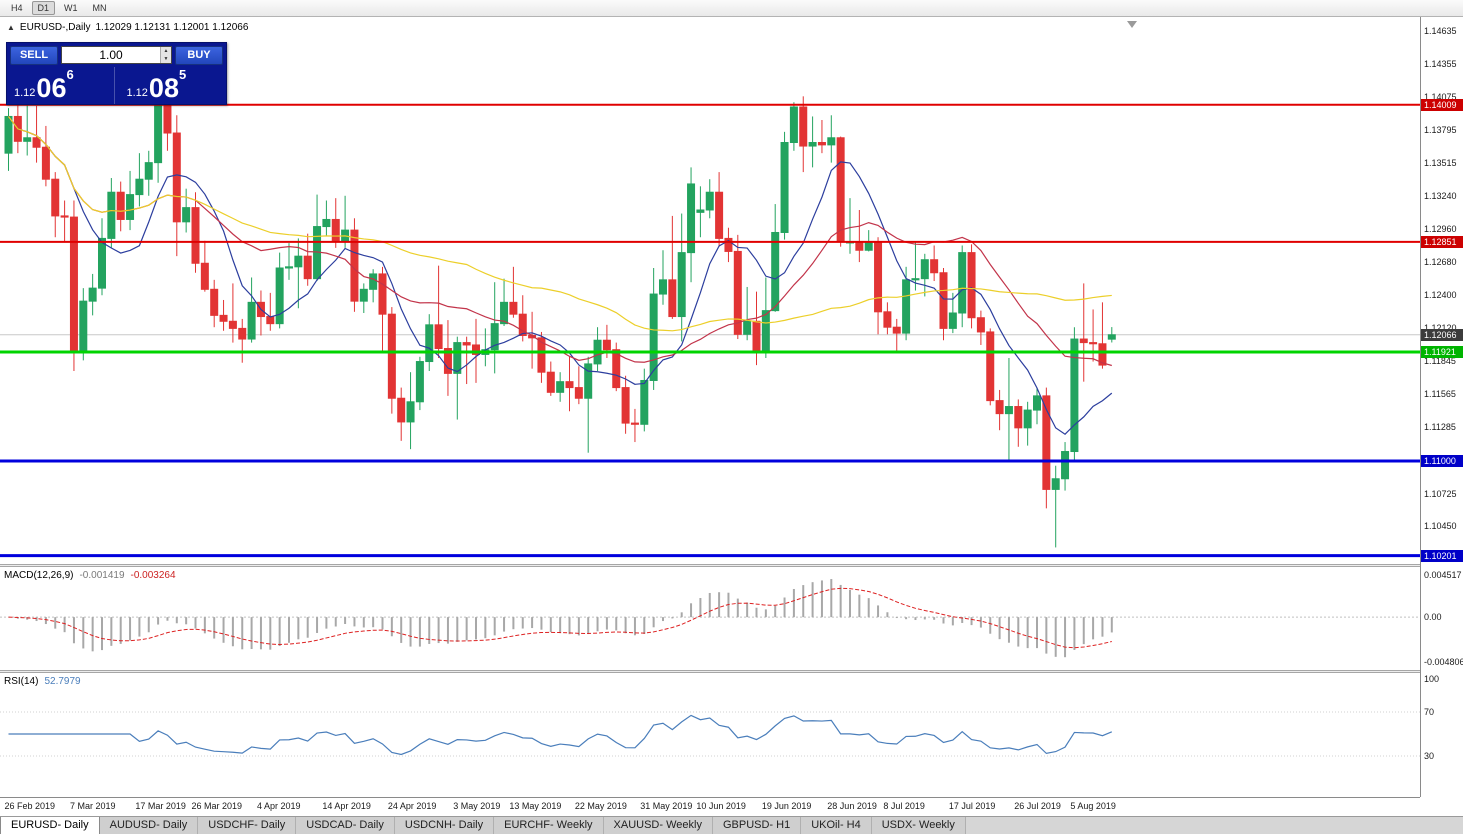 The image size is (1463, 834). I want to click on chart-tab-eurchf-weekly: EURCHF- Weekly, so click(549, 825).